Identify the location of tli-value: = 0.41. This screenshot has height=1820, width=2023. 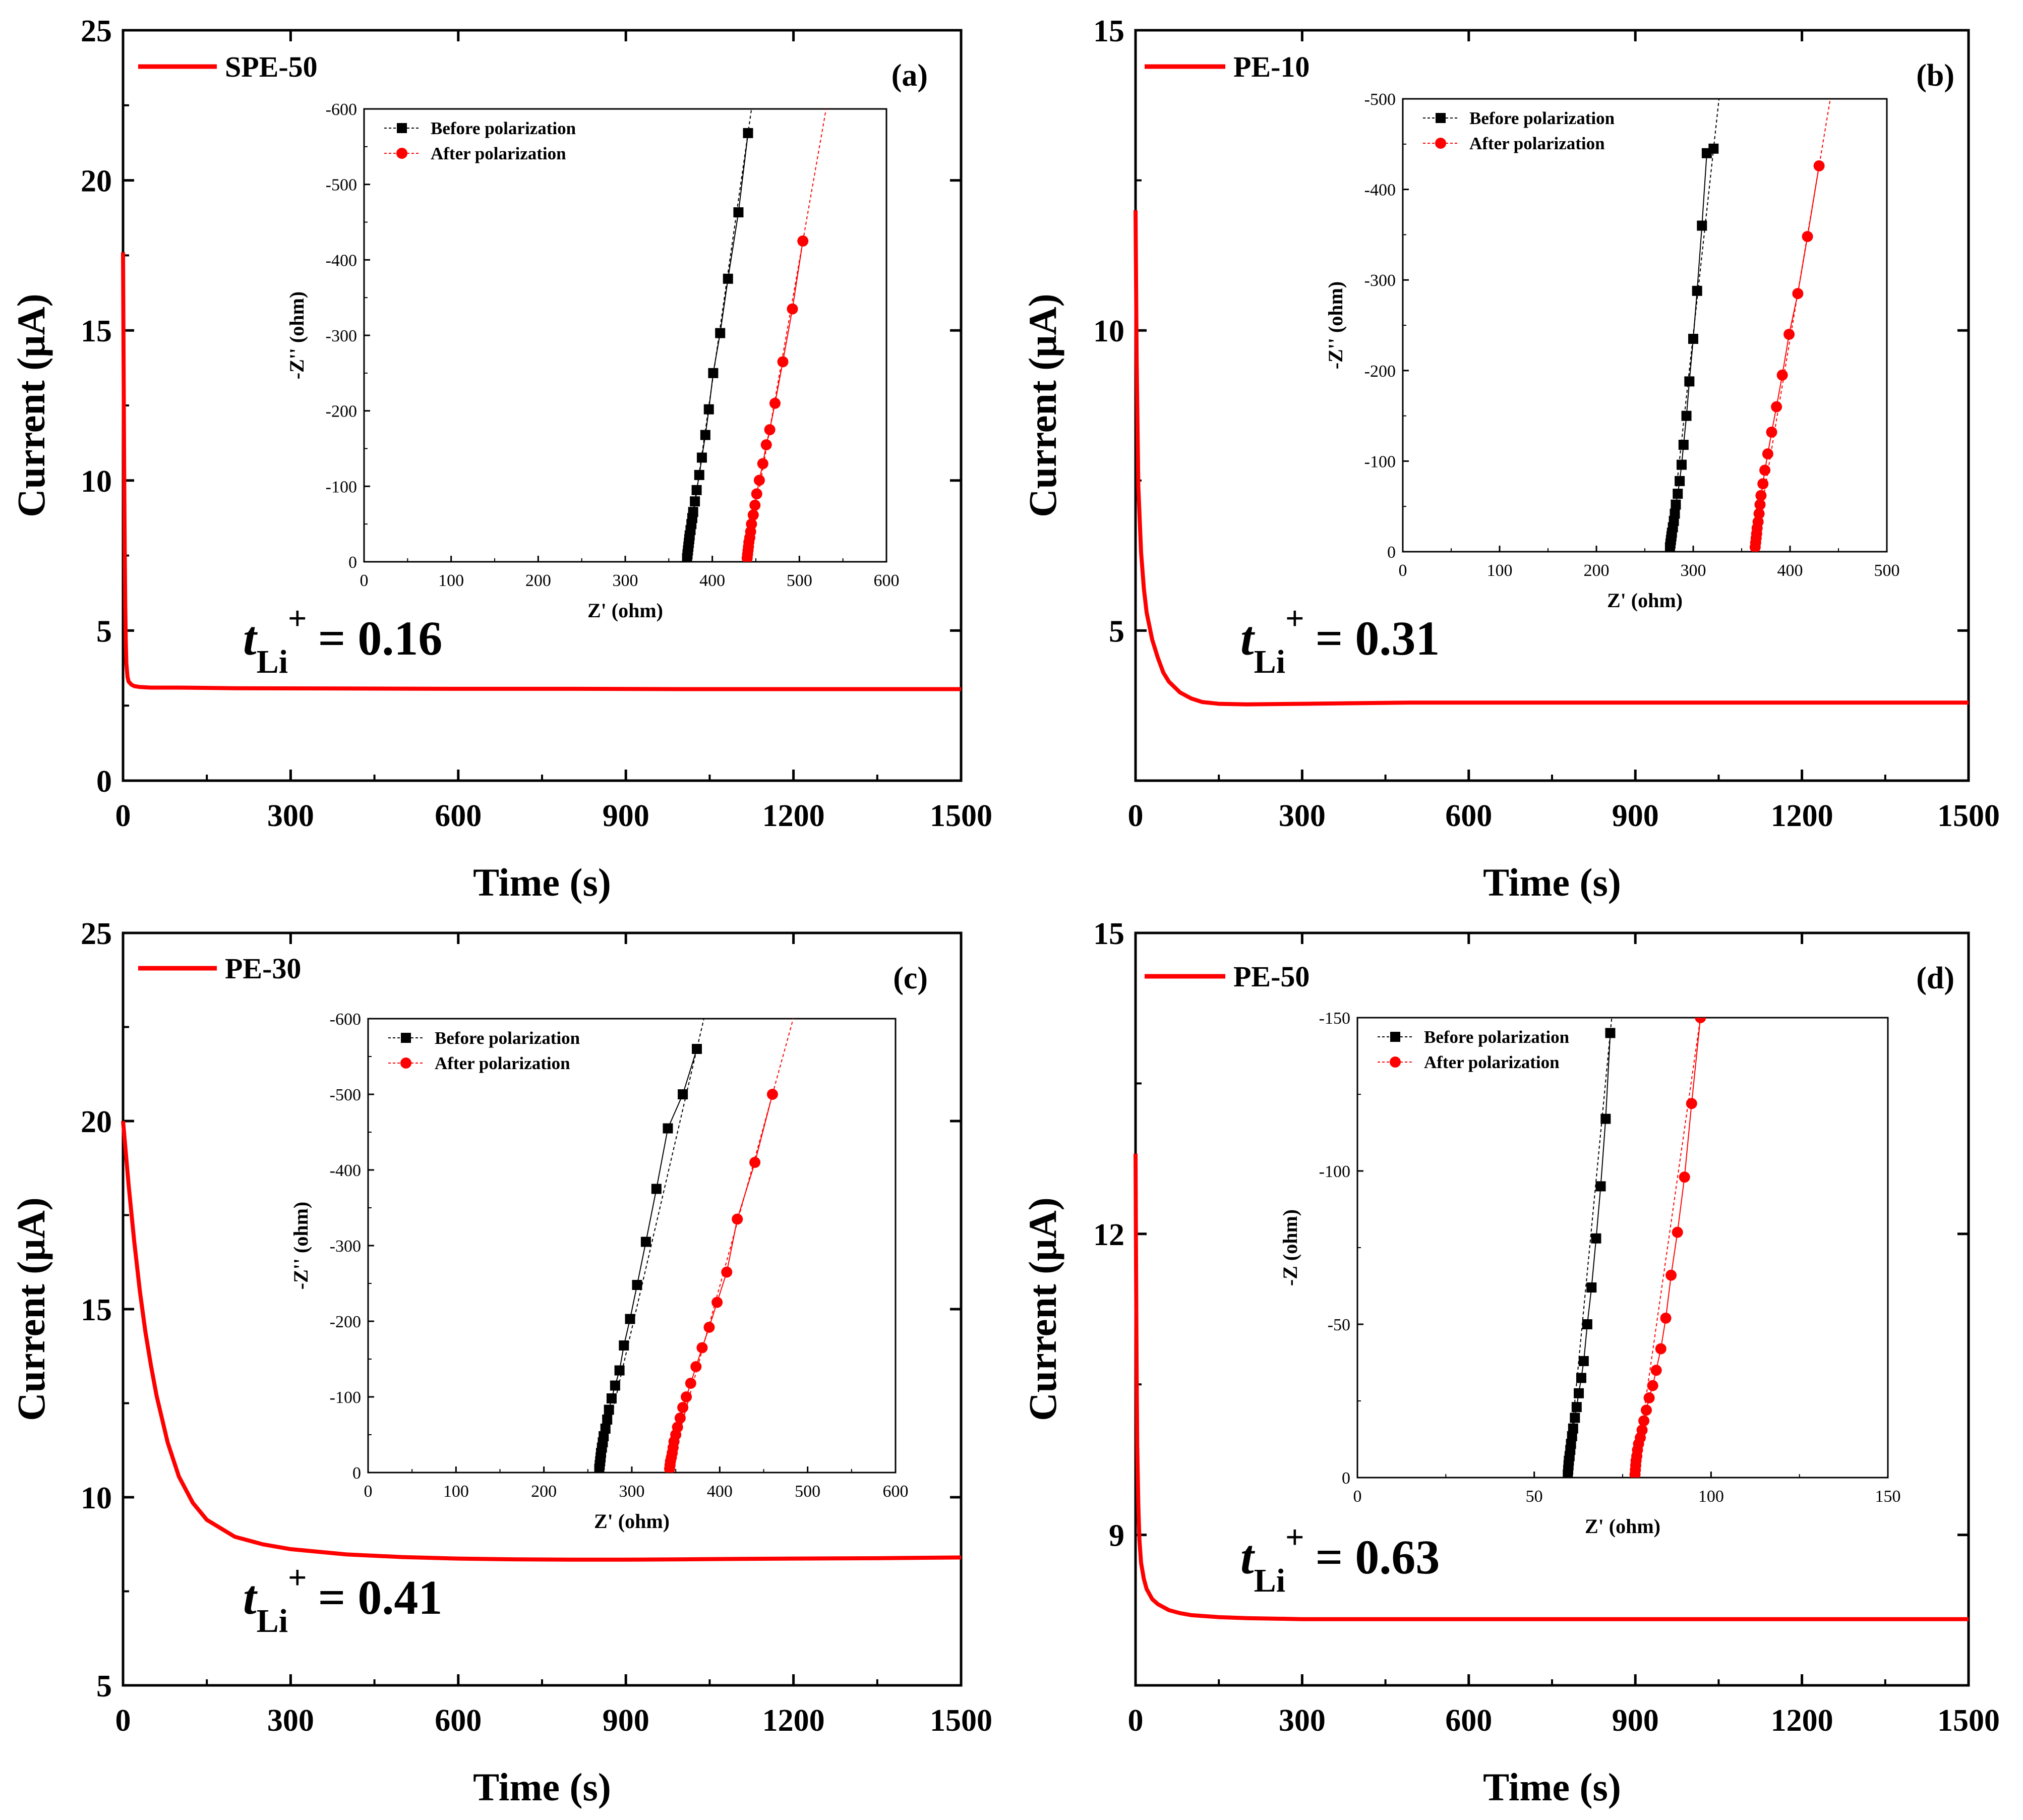
(380, 1597).